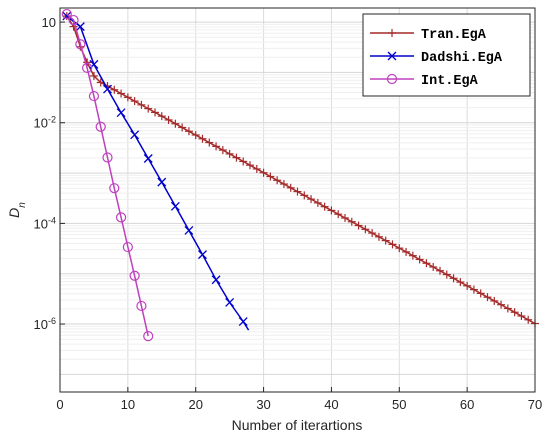 The height and width of the screenshot is (437, 550). I want to click on x-tick-label: 70, so click(535, 404).